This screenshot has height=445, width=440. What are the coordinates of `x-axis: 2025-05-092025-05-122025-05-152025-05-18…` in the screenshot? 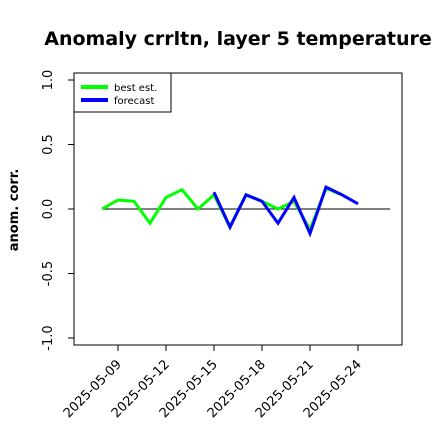 It's located at (213, 383).